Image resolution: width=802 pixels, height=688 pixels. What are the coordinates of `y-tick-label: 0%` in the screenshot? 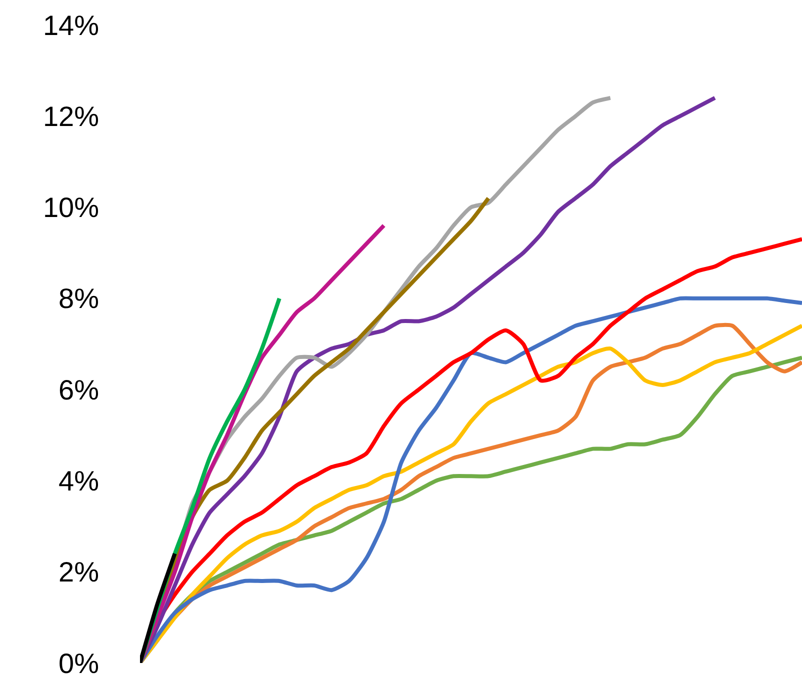 It's located at (78, 663).